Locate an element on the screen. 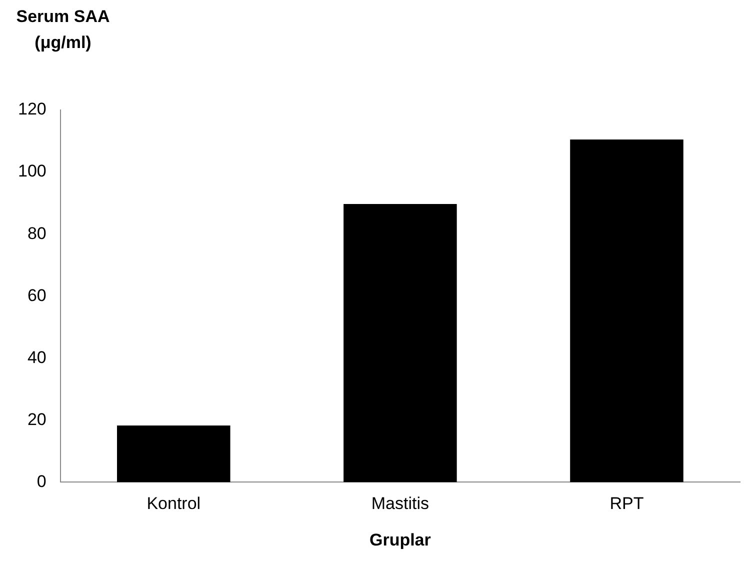 Image resolution: width=750 pixels, height=562 pixels. y-tick-label: 120 is located at coordinates (32, 109).